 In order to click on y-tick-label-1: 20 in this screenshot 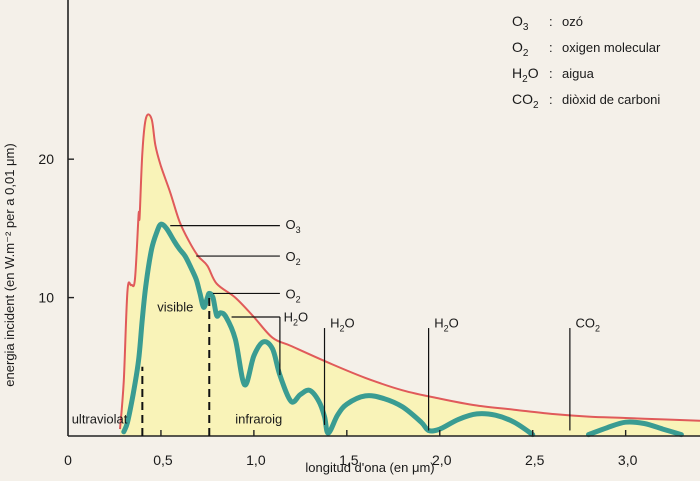, I will do `click(46, 159)`.